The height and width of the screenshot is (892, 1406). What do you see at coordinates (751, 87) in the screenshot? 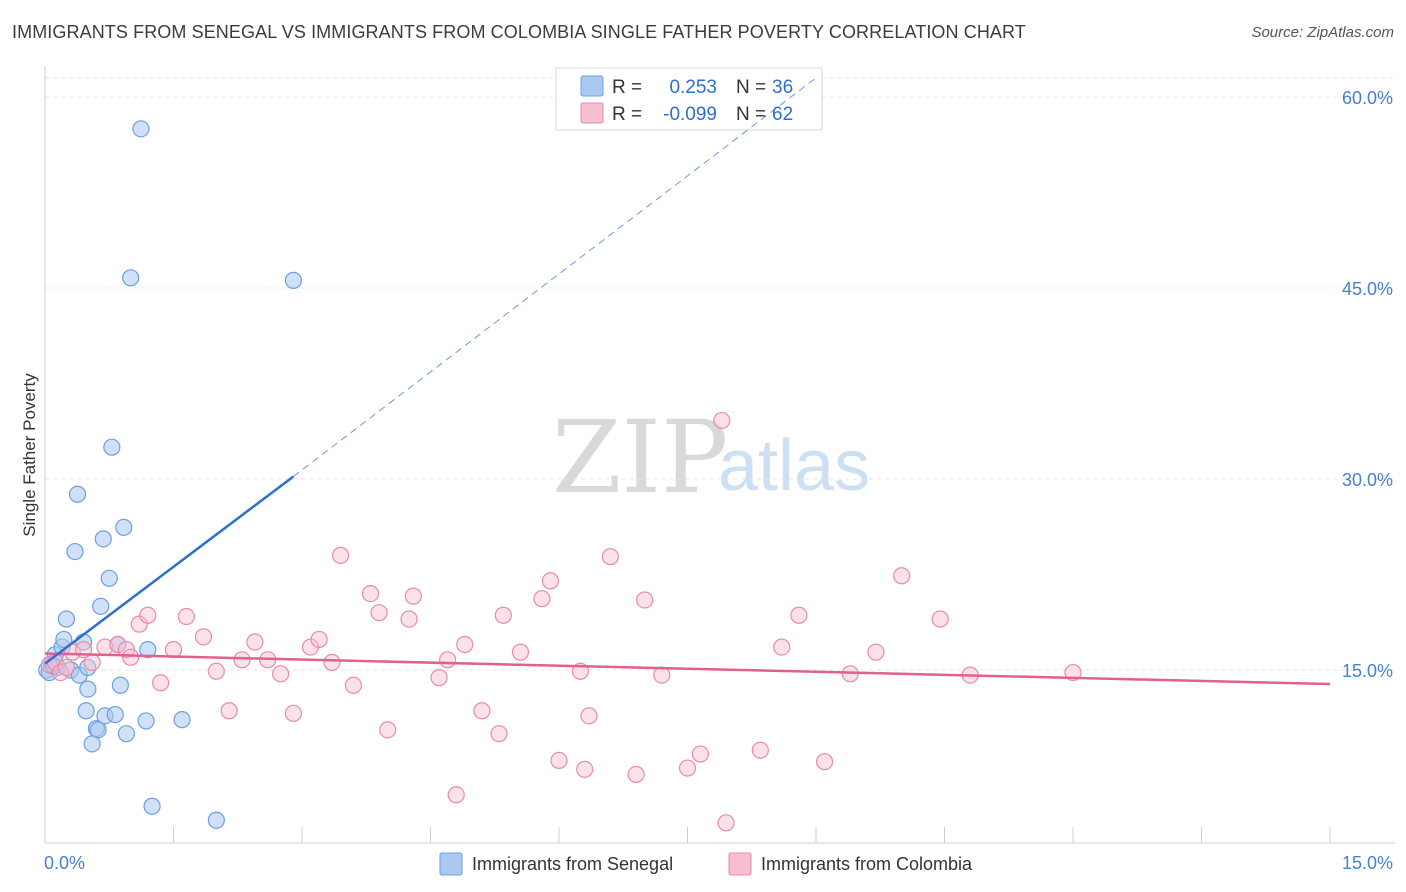
I see `legend-n-label-senegal: N =` at bounding box center [751, 87].